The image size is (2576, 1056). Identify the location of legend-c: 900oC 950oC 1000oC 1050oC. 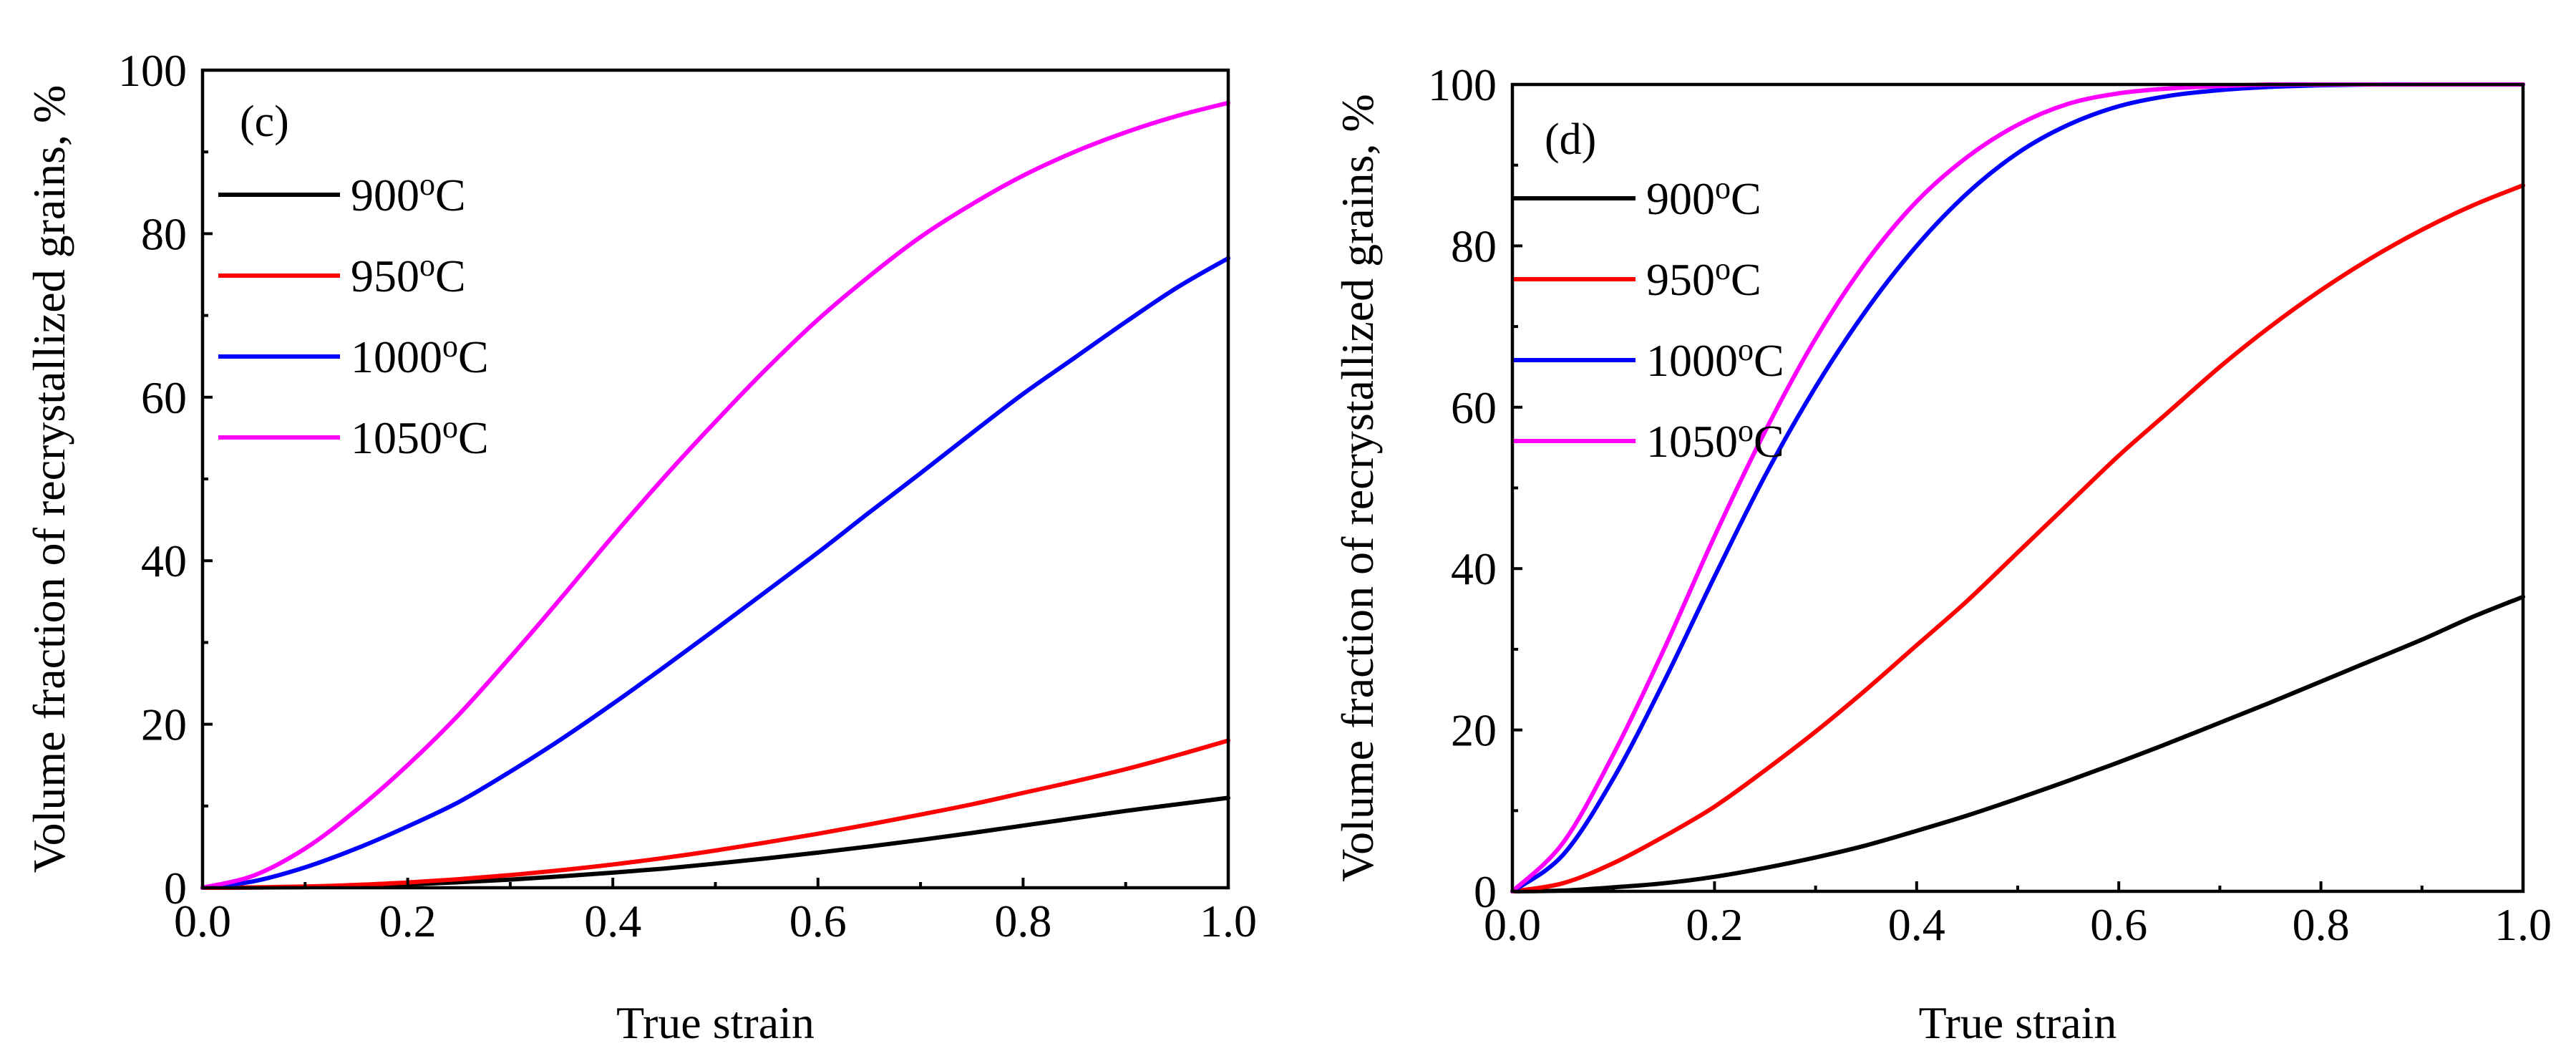
(353, 315).